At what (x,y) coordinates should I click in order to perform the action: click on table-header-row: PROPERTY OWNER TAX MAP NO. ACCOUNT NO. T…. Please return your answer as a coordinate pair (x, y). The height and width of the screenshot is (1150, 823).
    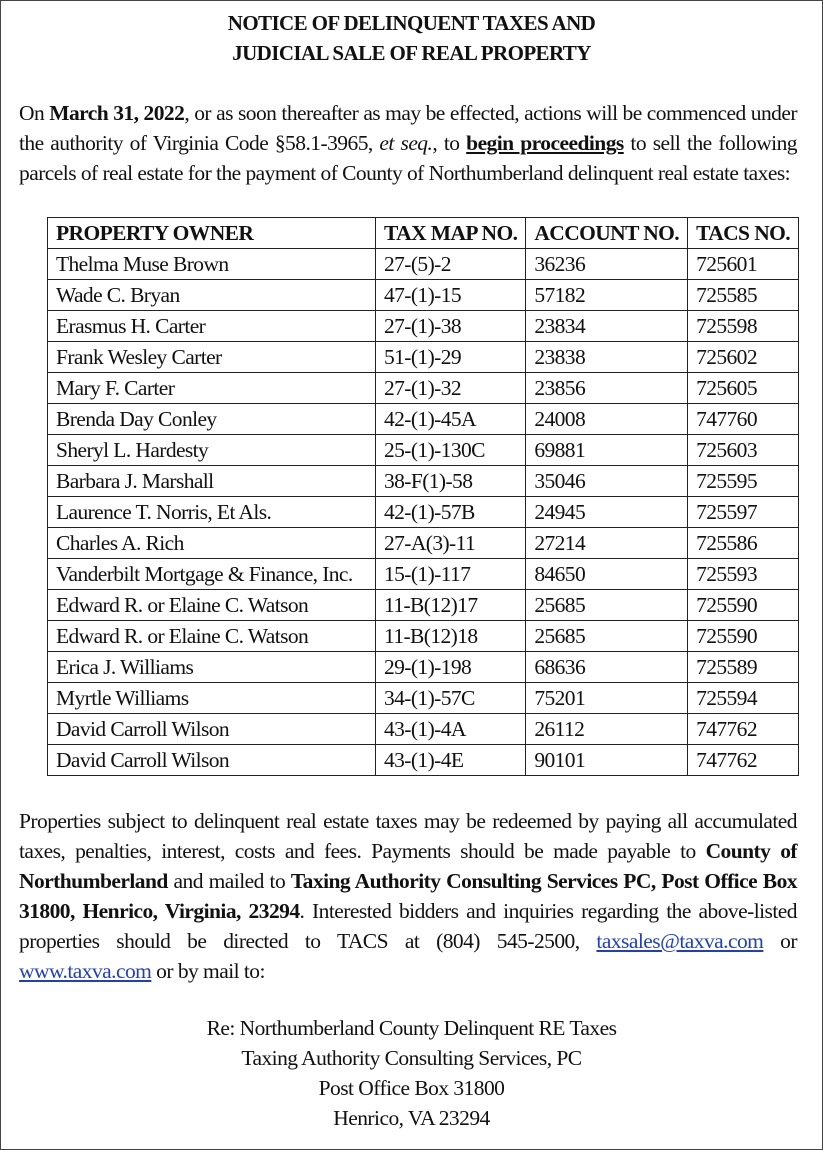
    Looking at the image, I should click on (423, 233).